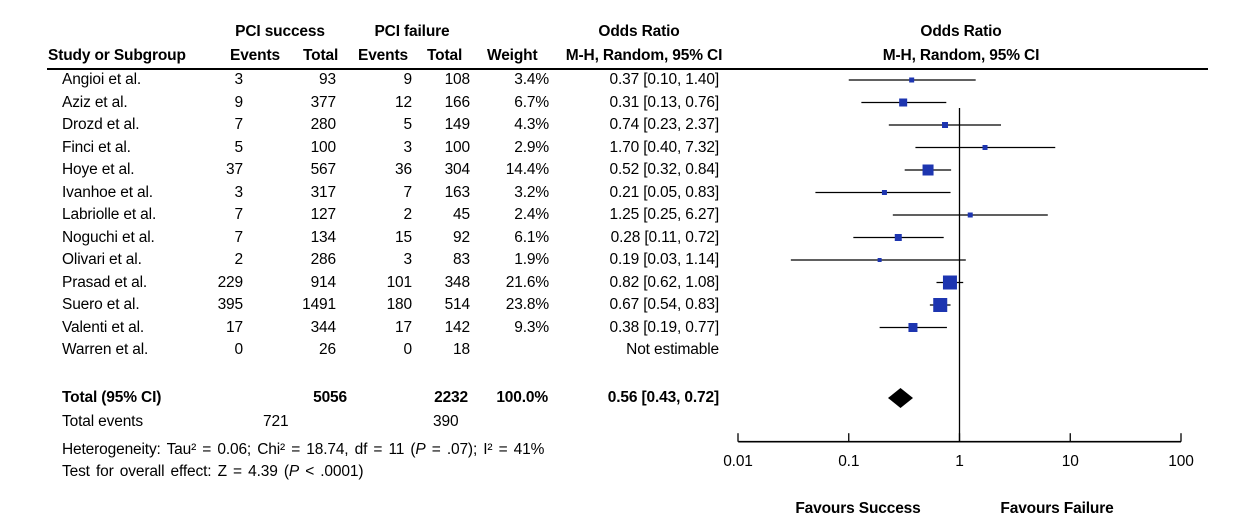 The height and width of the screenshot is (520, 1238). What do you see at coordinates (664, 169) in the screenshot?
I see `study-ci-label-cell: 0.52 [0.32, 0.84]` at bounding box center [664, 169].